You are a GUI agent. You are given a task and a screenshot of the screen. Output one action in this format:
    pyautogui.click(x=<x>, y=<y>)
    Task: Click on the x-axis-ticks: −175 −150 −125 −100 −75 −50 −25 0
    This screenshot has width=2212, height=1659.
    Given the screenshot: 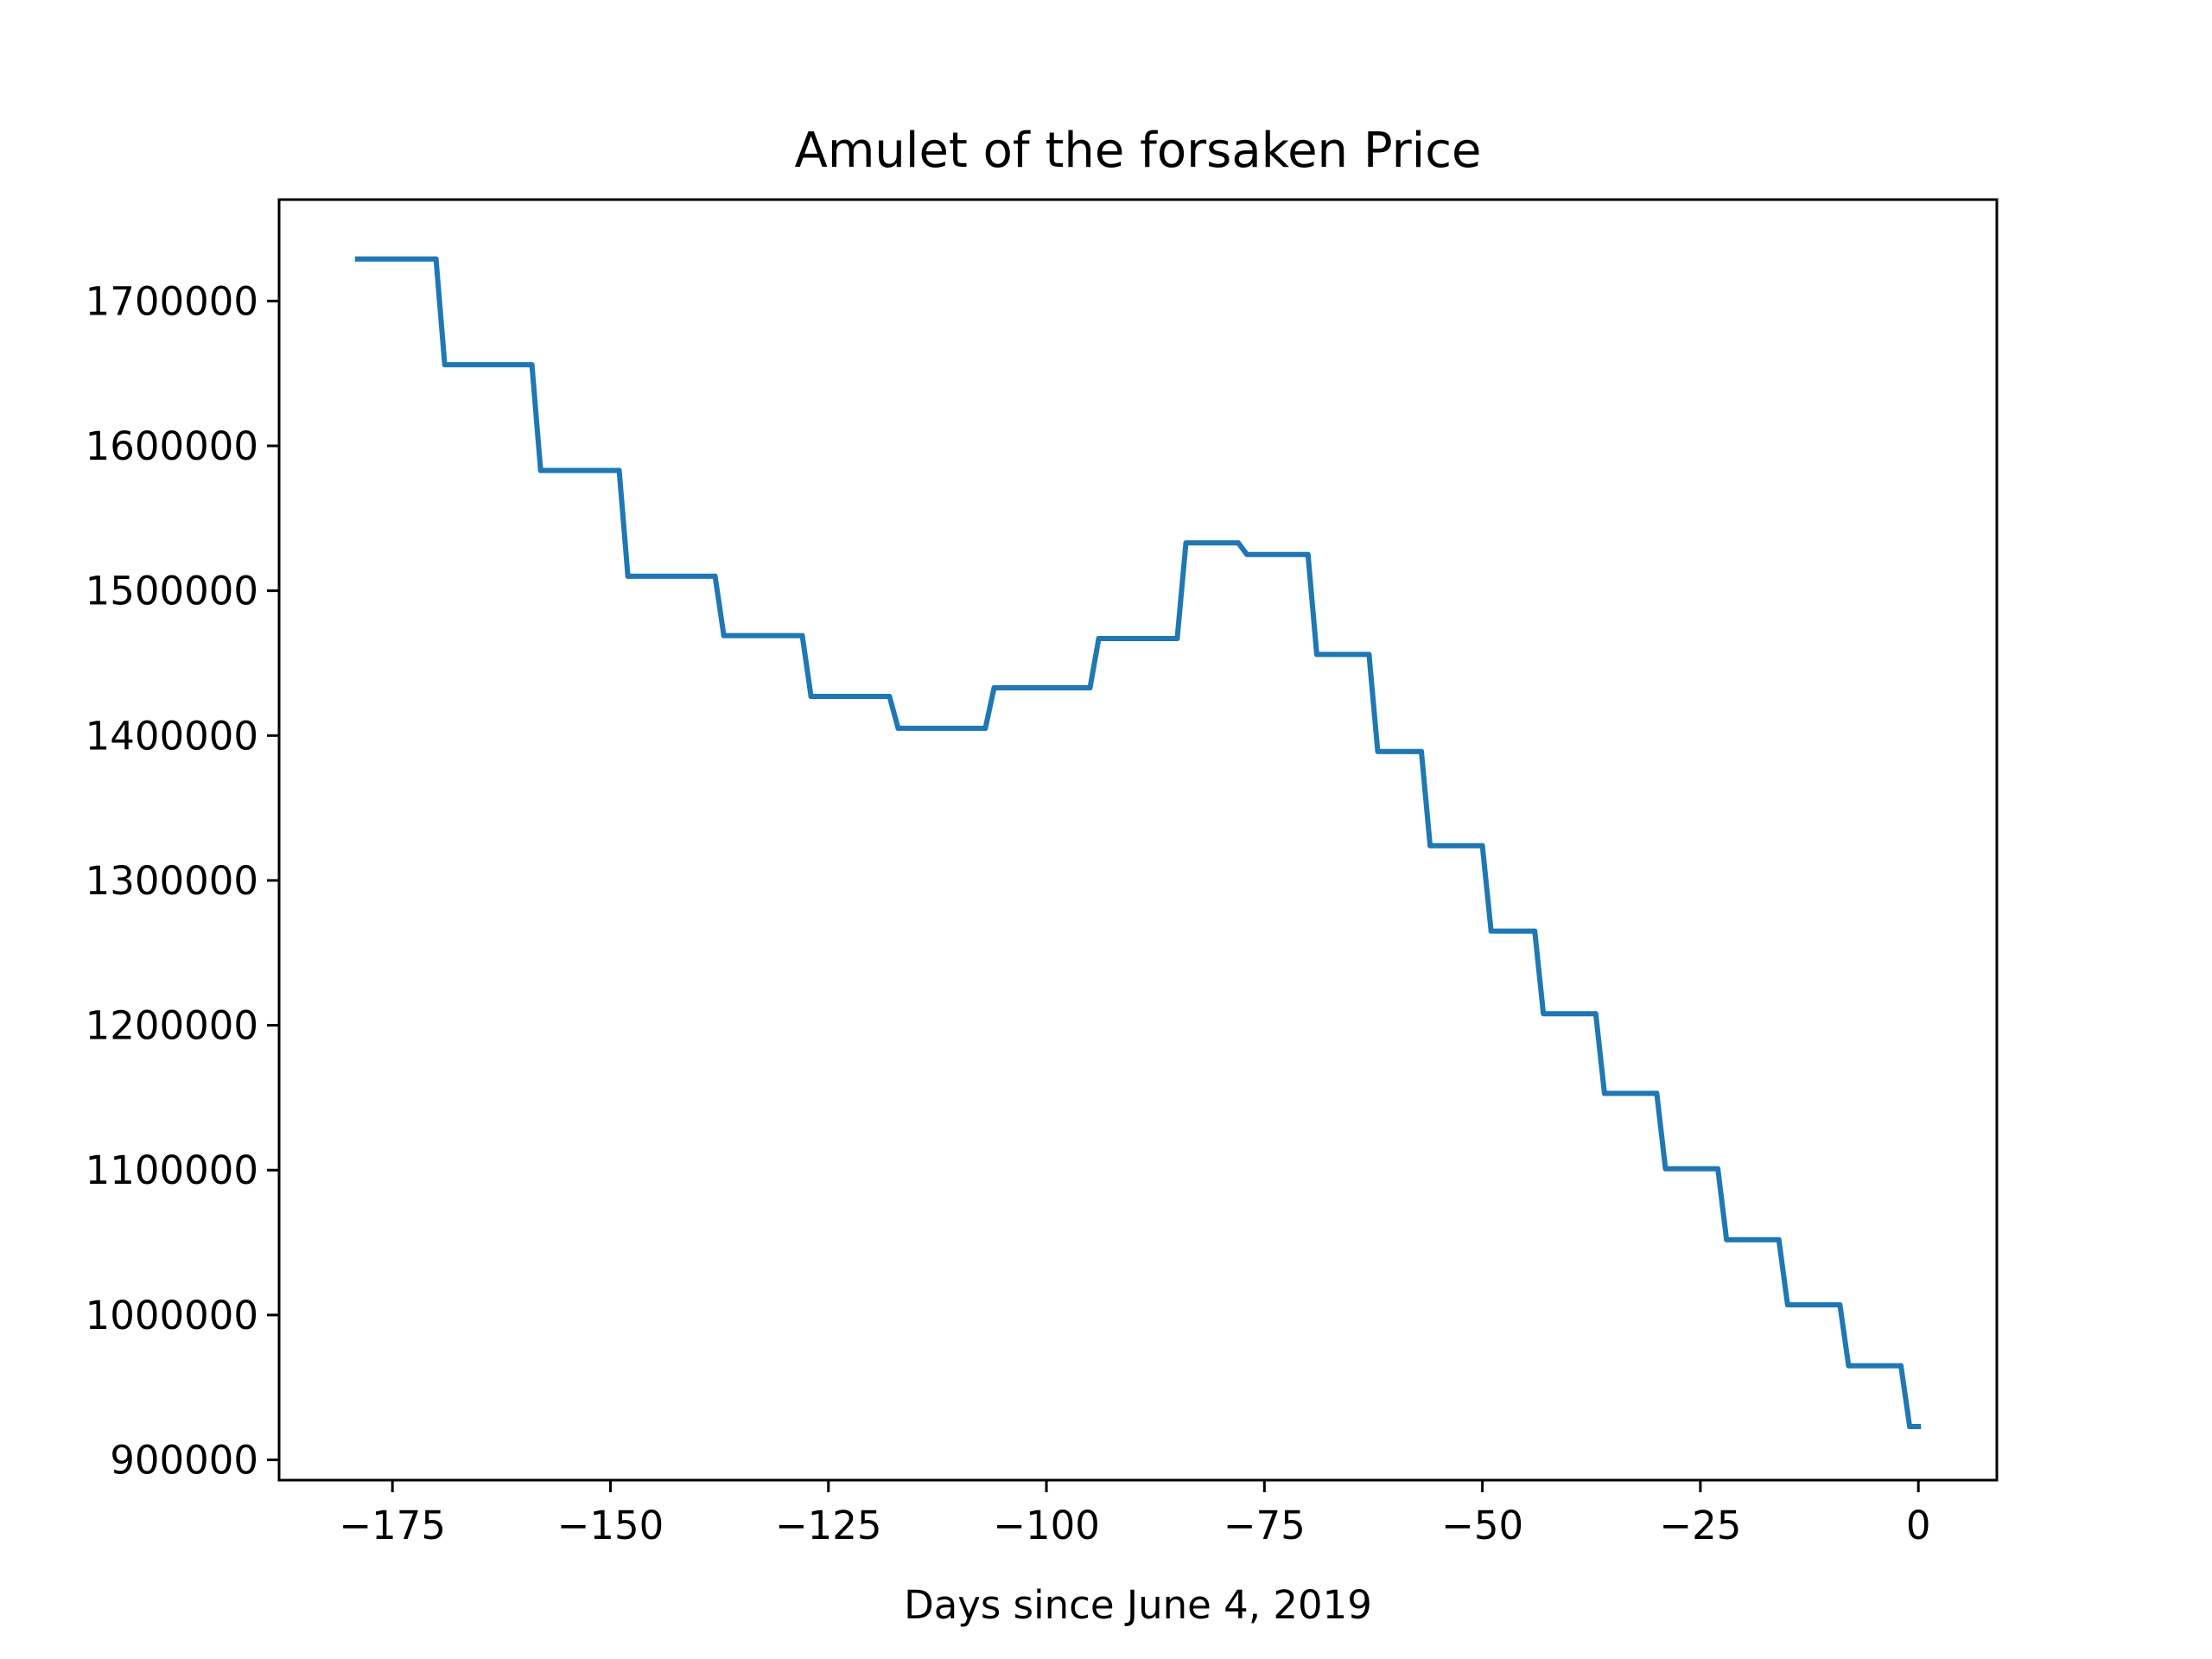 What is the action you would take?
    pyautogui.click(x=1134, y=1514)
    